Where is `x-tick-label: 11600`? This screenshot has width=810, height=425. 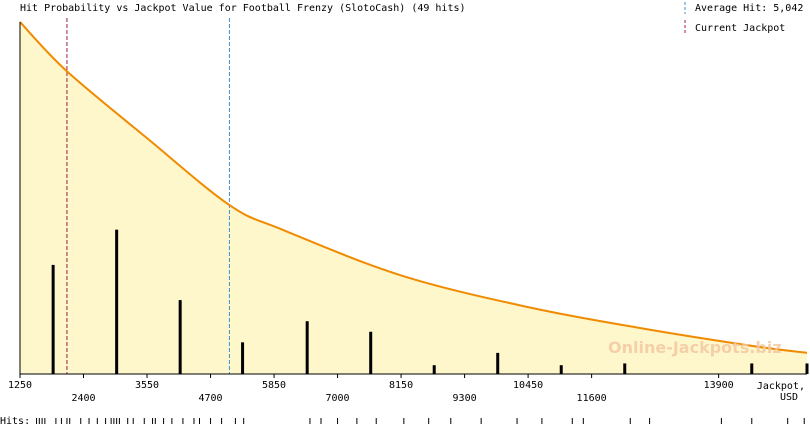
x-tick-label: 11600 is located at coordinates (592, 398).